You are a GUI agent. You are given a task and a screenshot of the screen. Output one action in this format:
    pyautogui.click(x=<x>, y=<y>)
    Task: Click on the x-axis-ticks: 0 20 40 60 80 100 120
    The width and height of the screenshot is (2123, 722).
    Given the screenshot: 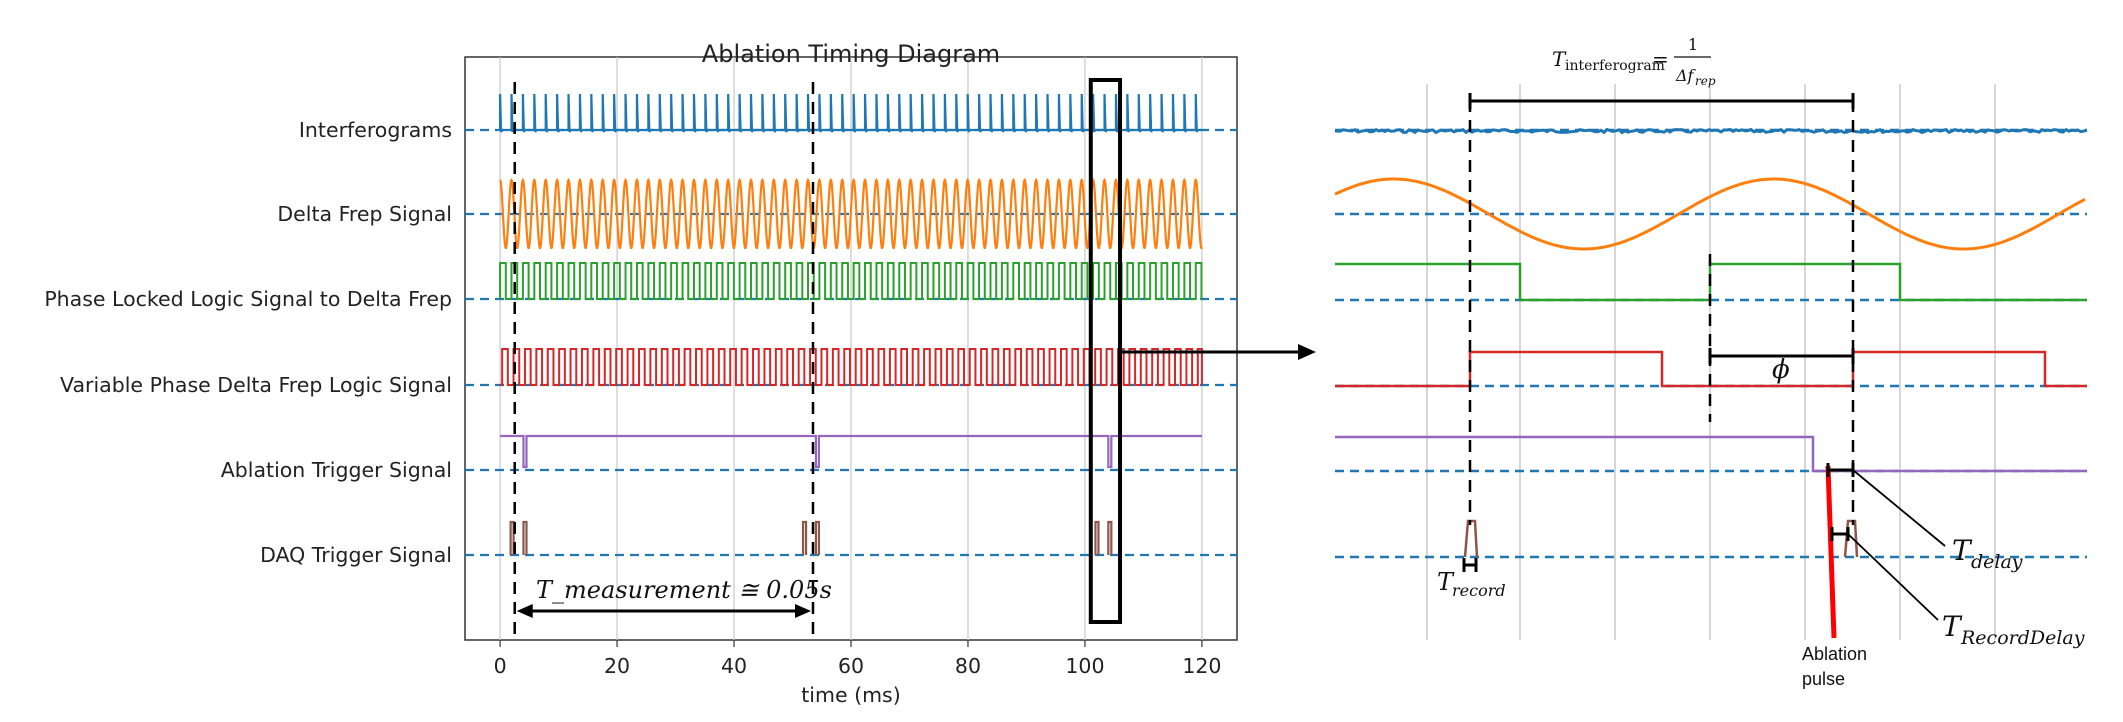 What is the action you would take?
    pyautogui.click(x=857, y=659)
    